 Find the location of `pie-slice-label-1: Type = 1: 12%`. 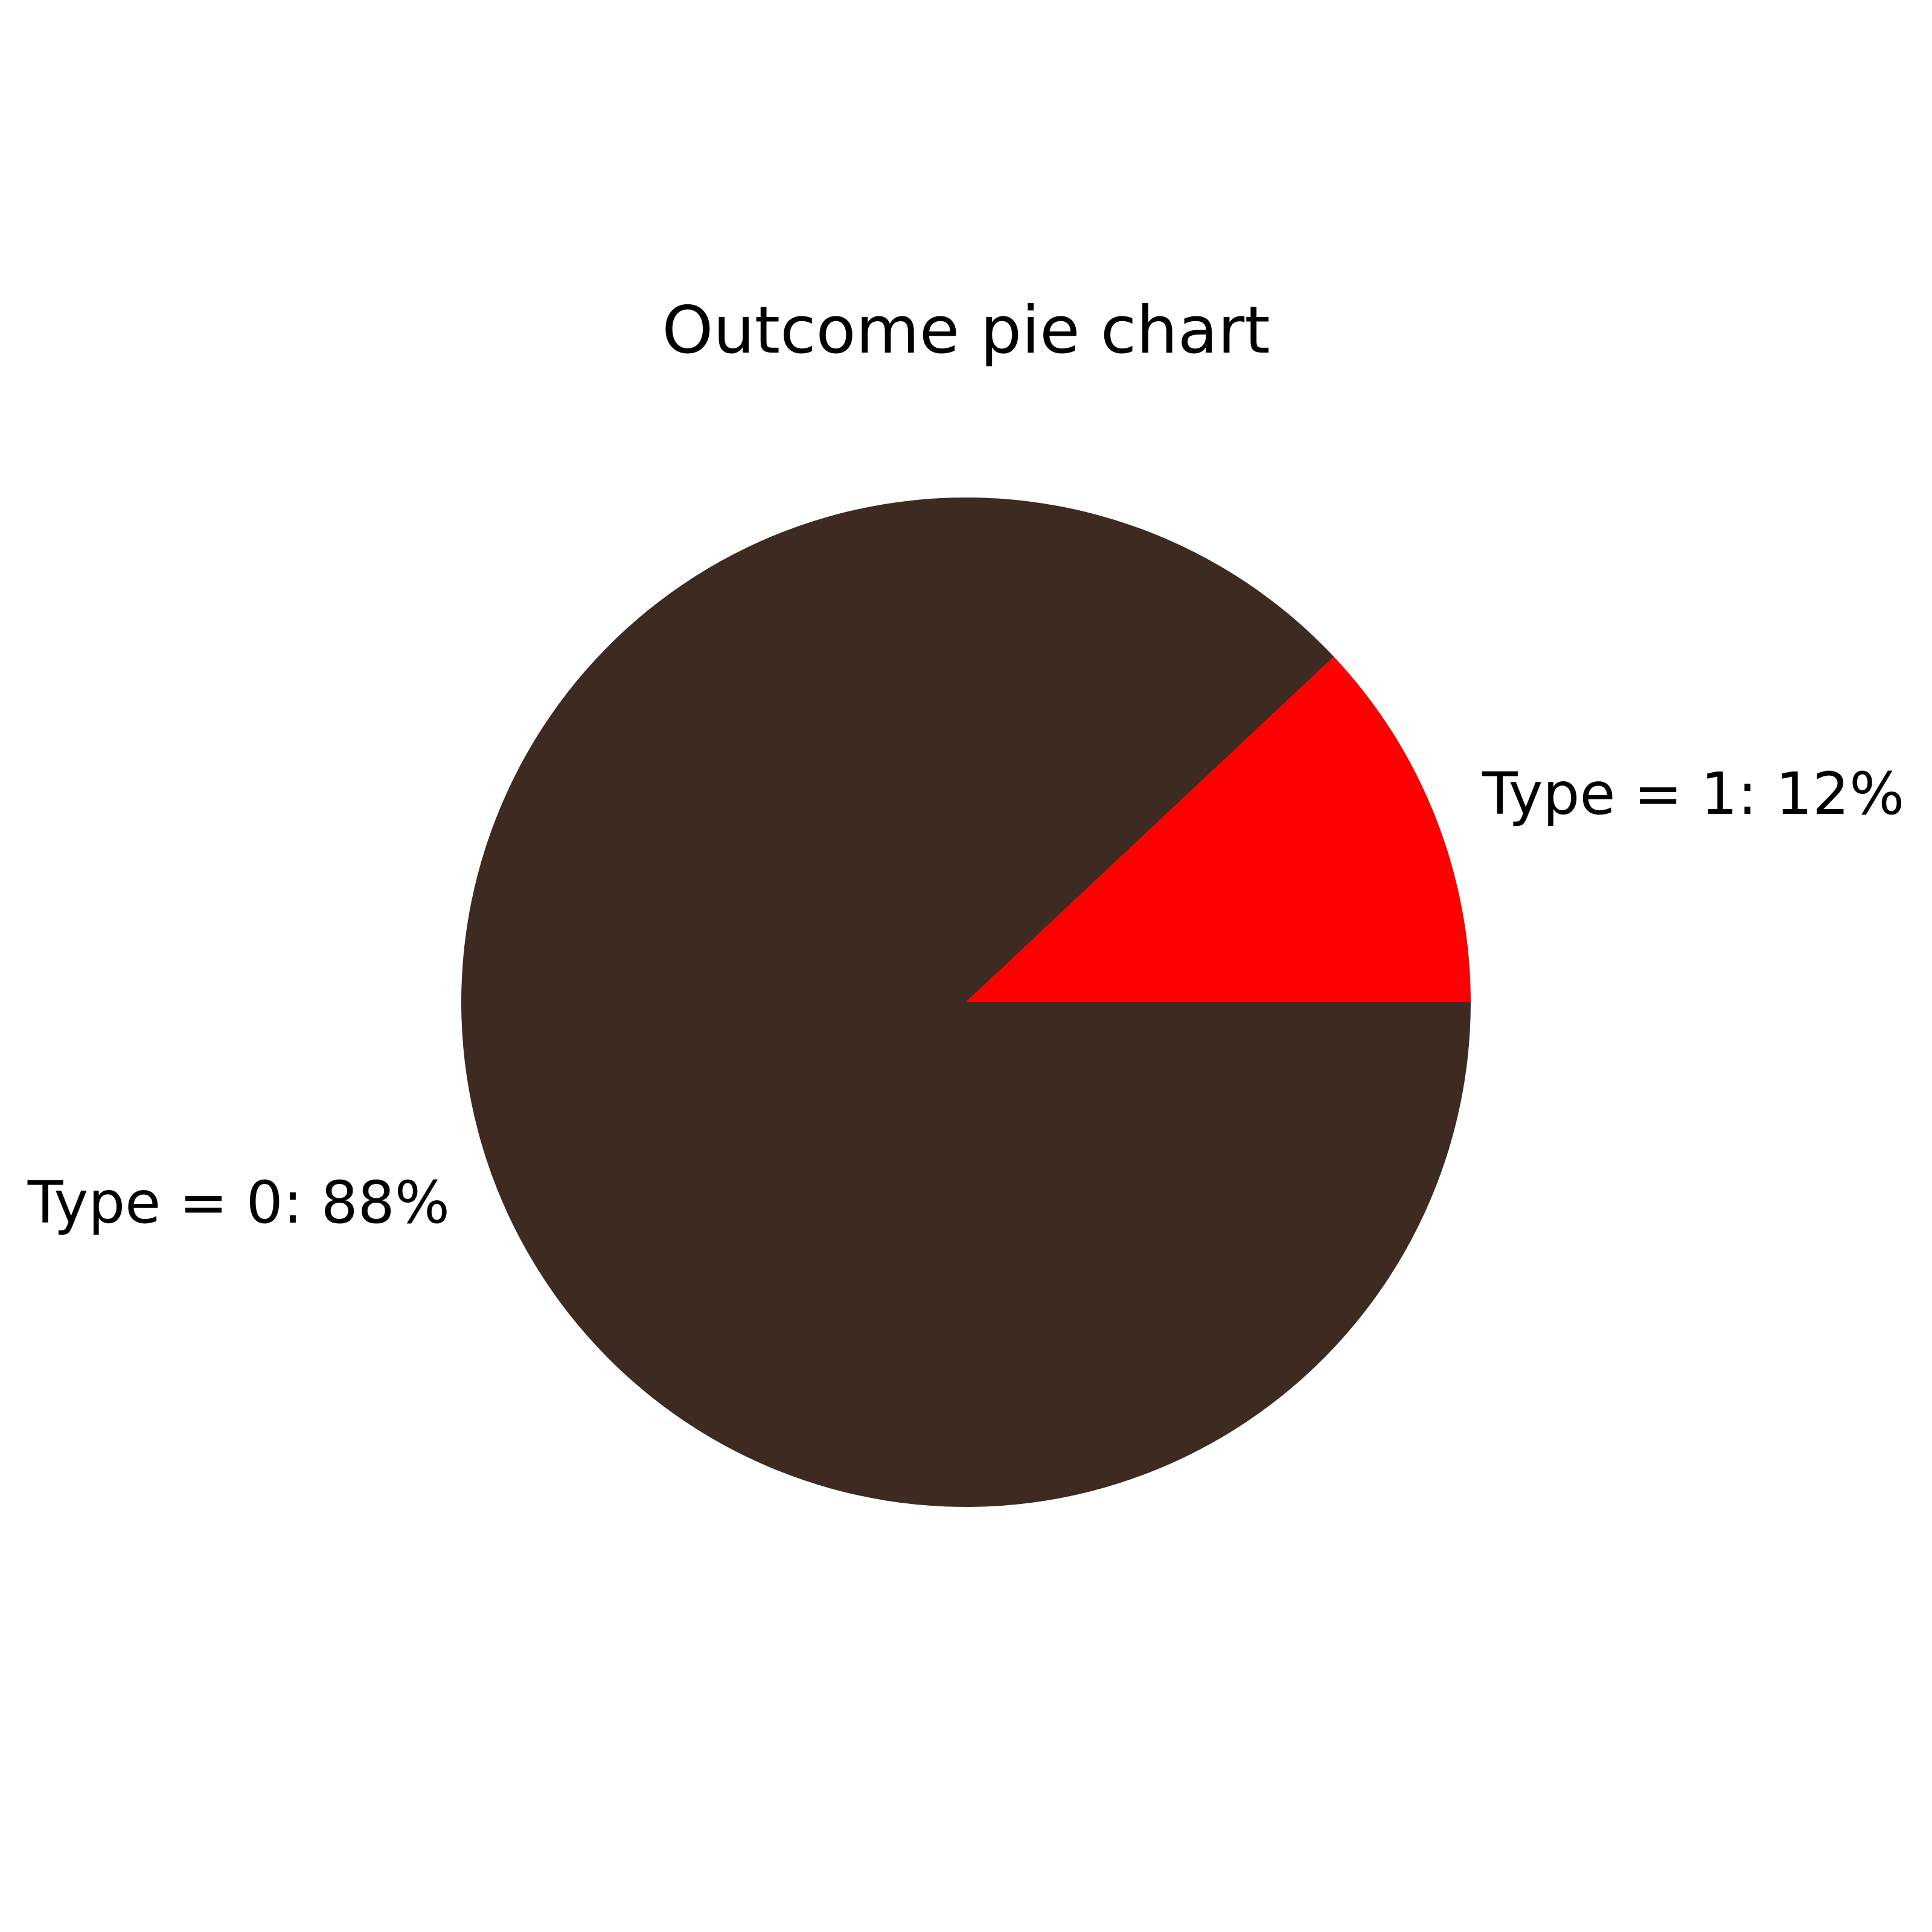

pie-slice-label-1: Type = 1: 12% is located at coordinates (1693, 794).